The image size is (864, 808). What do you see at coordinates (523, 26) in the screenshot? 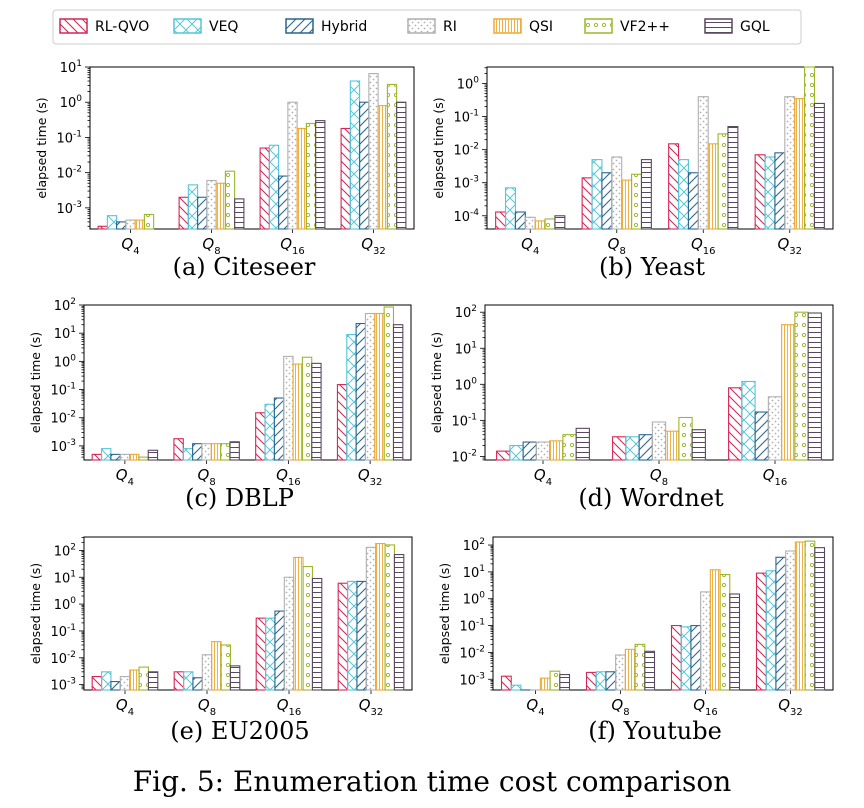
I see `legend-entry-qsi: QSI` at bounding box center [523, 26].